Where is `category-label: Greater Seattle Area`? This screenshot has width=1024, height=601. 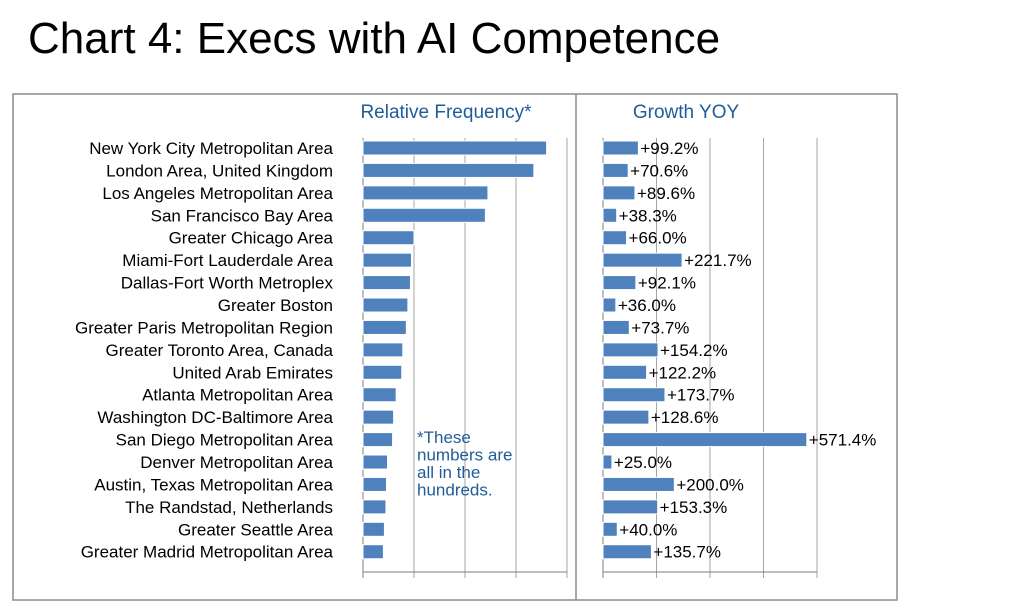
category-label: Greater Seattle Area is located at coordinates (256, 529).